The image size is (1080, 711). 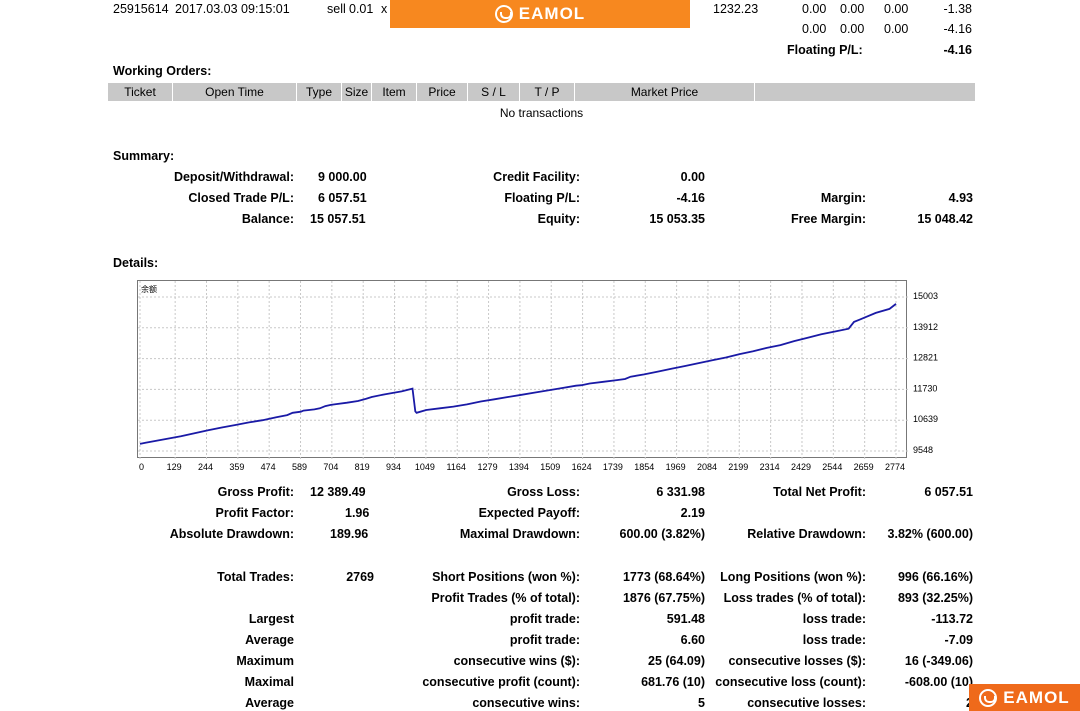 I want to click on total-net-value: 6 057.51, so click(x=948, y=492).